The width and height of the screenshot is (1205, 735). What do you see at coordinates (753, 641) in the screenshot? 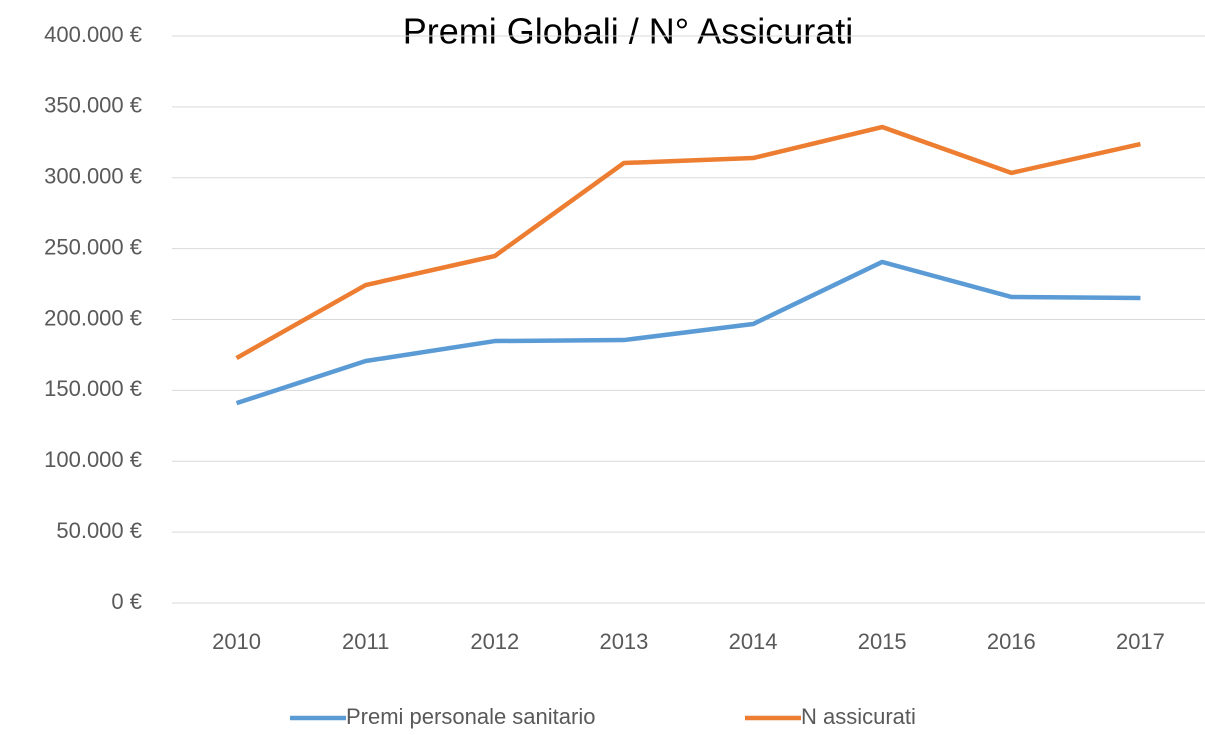
I see `x-tick-label: 2014` at bounding box center [753, 641].